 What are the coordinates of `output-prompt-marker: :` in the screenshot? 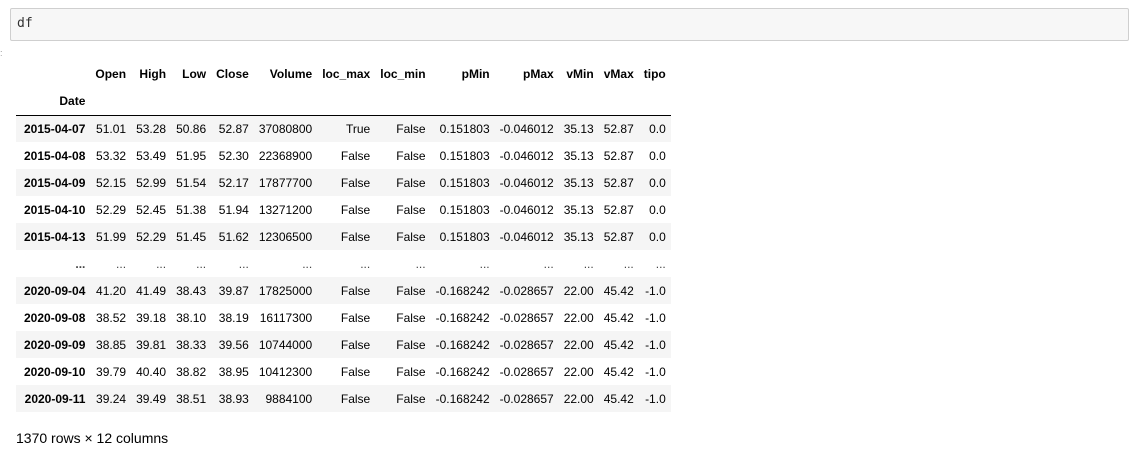 It's located at (1, 53).